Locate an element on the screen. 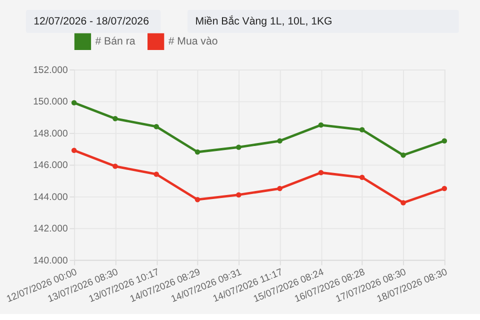 This screenshot has width=480, height=320. y-tick-label: 150.000 is located at coordinates (50, 102).